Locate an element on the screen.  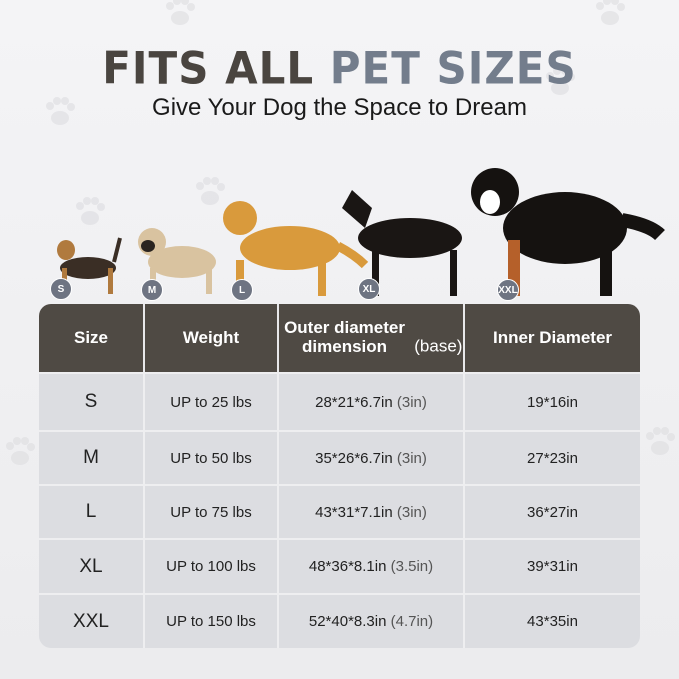
cell-inner: 19*16in is located at coordinates (552, 401).